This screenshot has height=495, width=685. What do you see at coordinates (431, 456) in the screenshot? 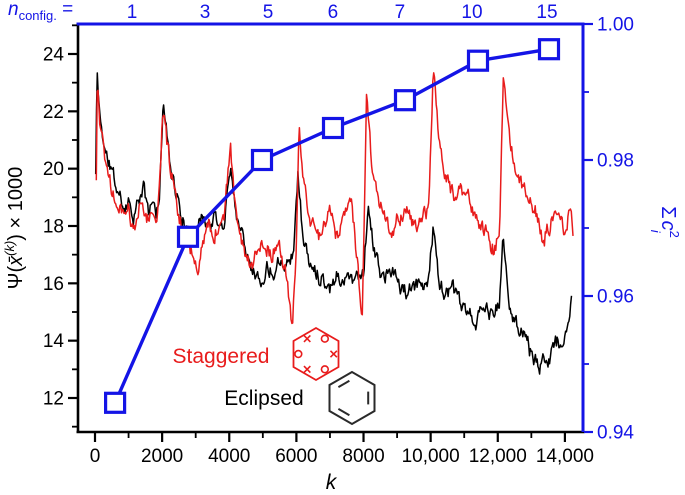
I see `x-axis-tick-label: 10,000` at bounding box center [431, 456].